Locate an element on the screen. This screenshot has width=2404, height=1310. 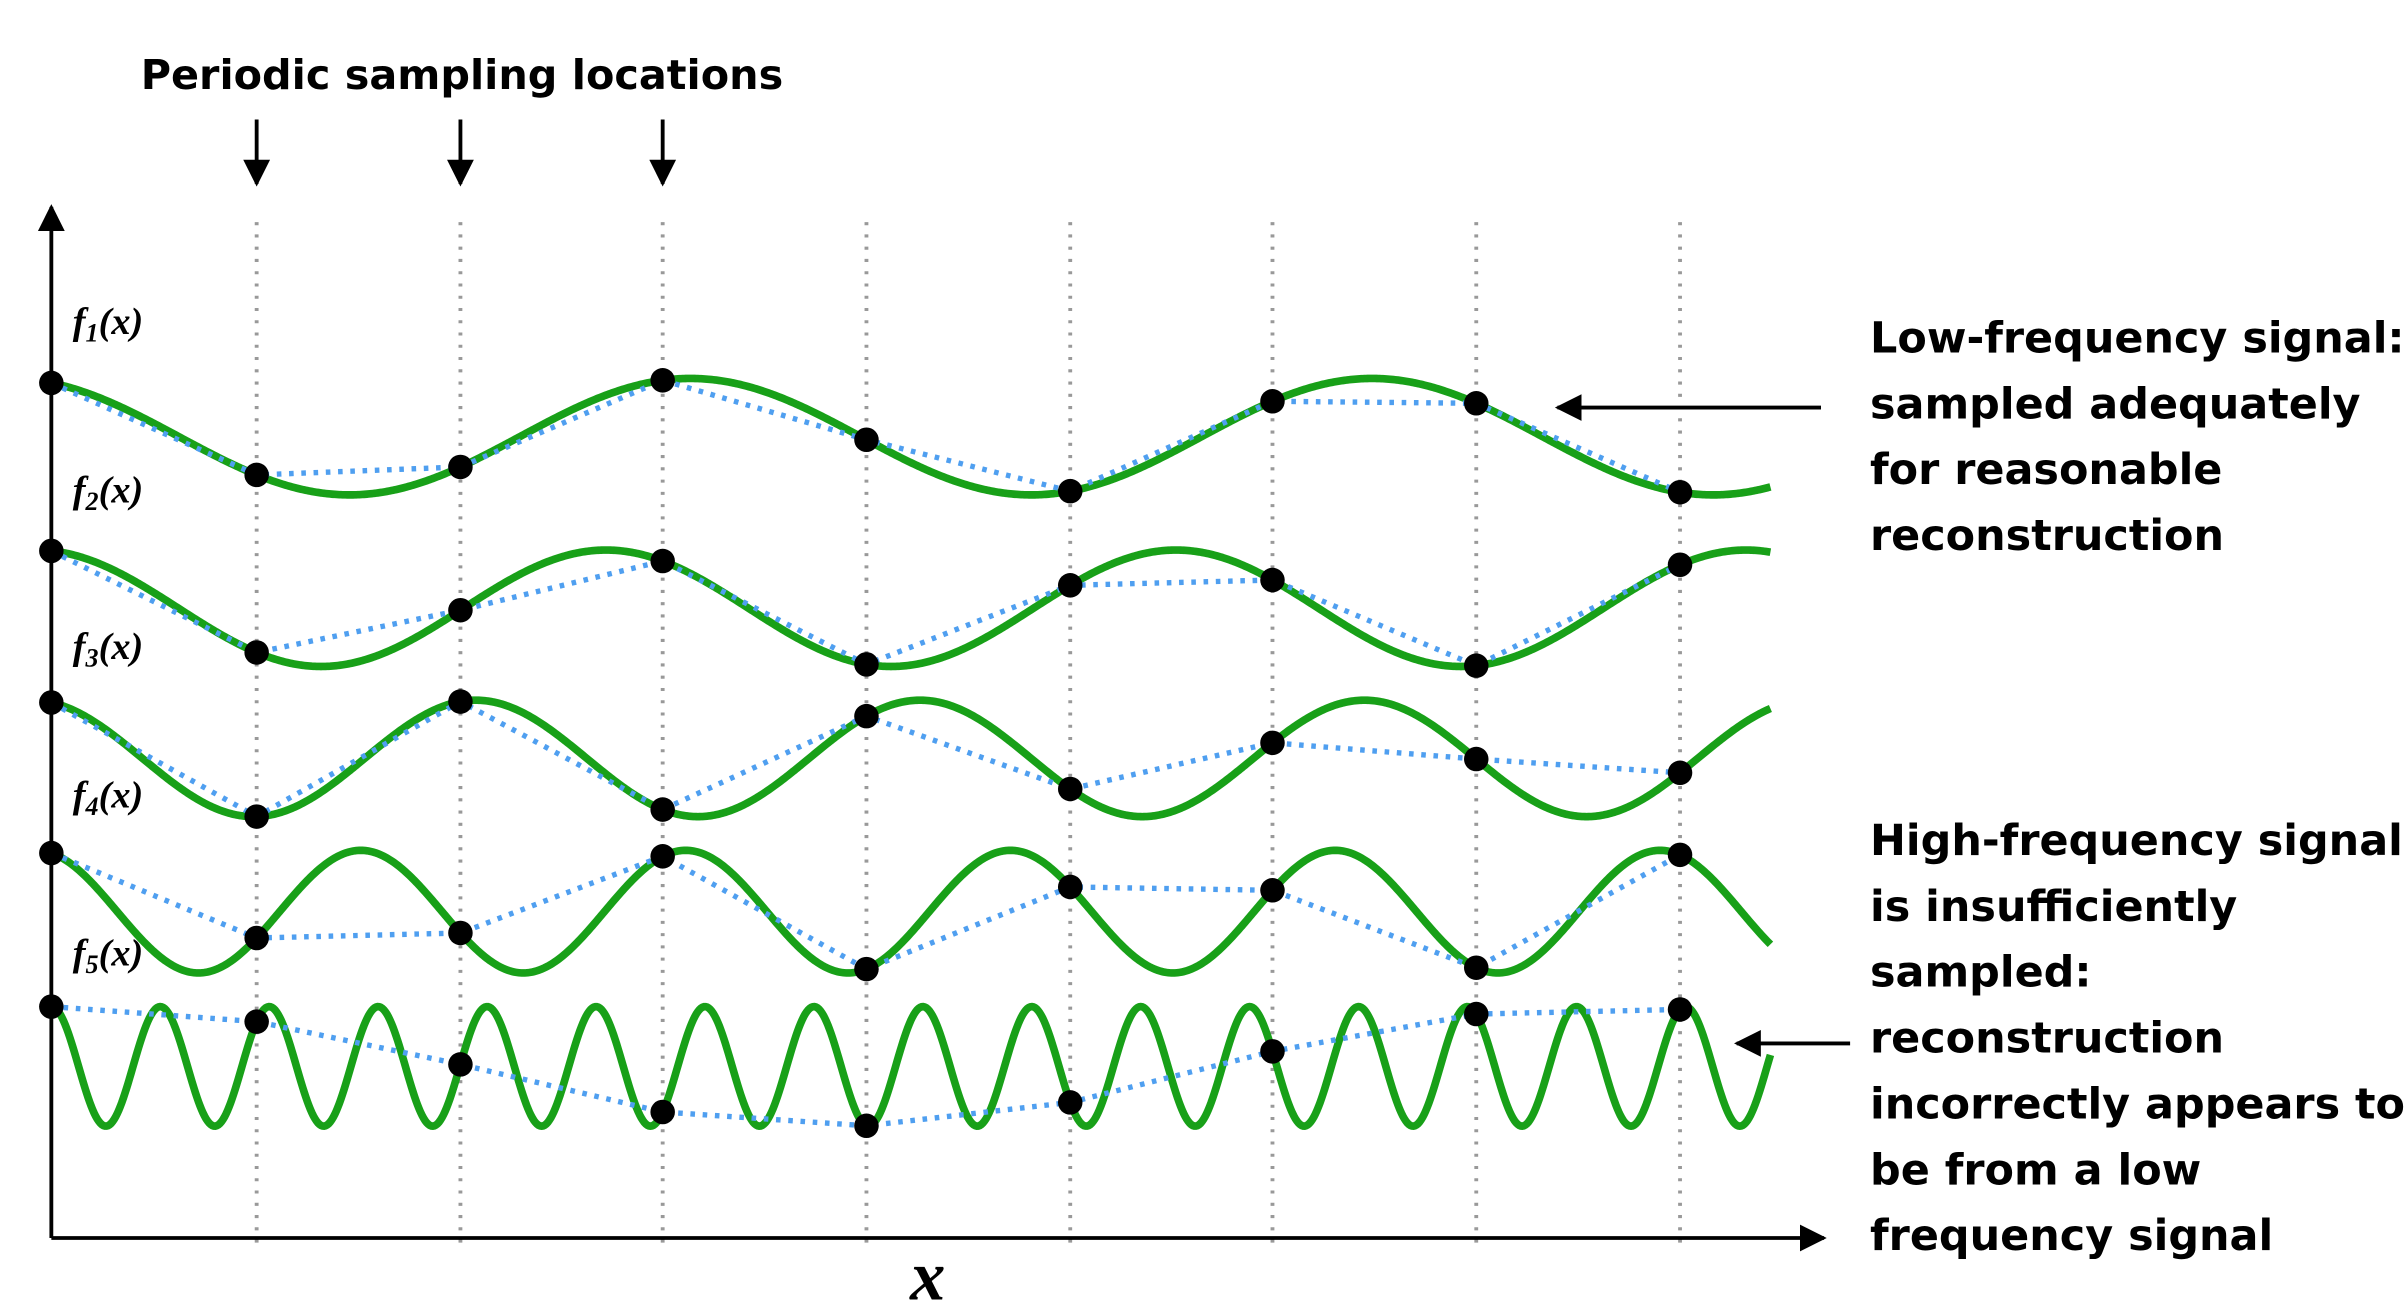
signal-label: f5(x) is located at coordinates (108, 955).